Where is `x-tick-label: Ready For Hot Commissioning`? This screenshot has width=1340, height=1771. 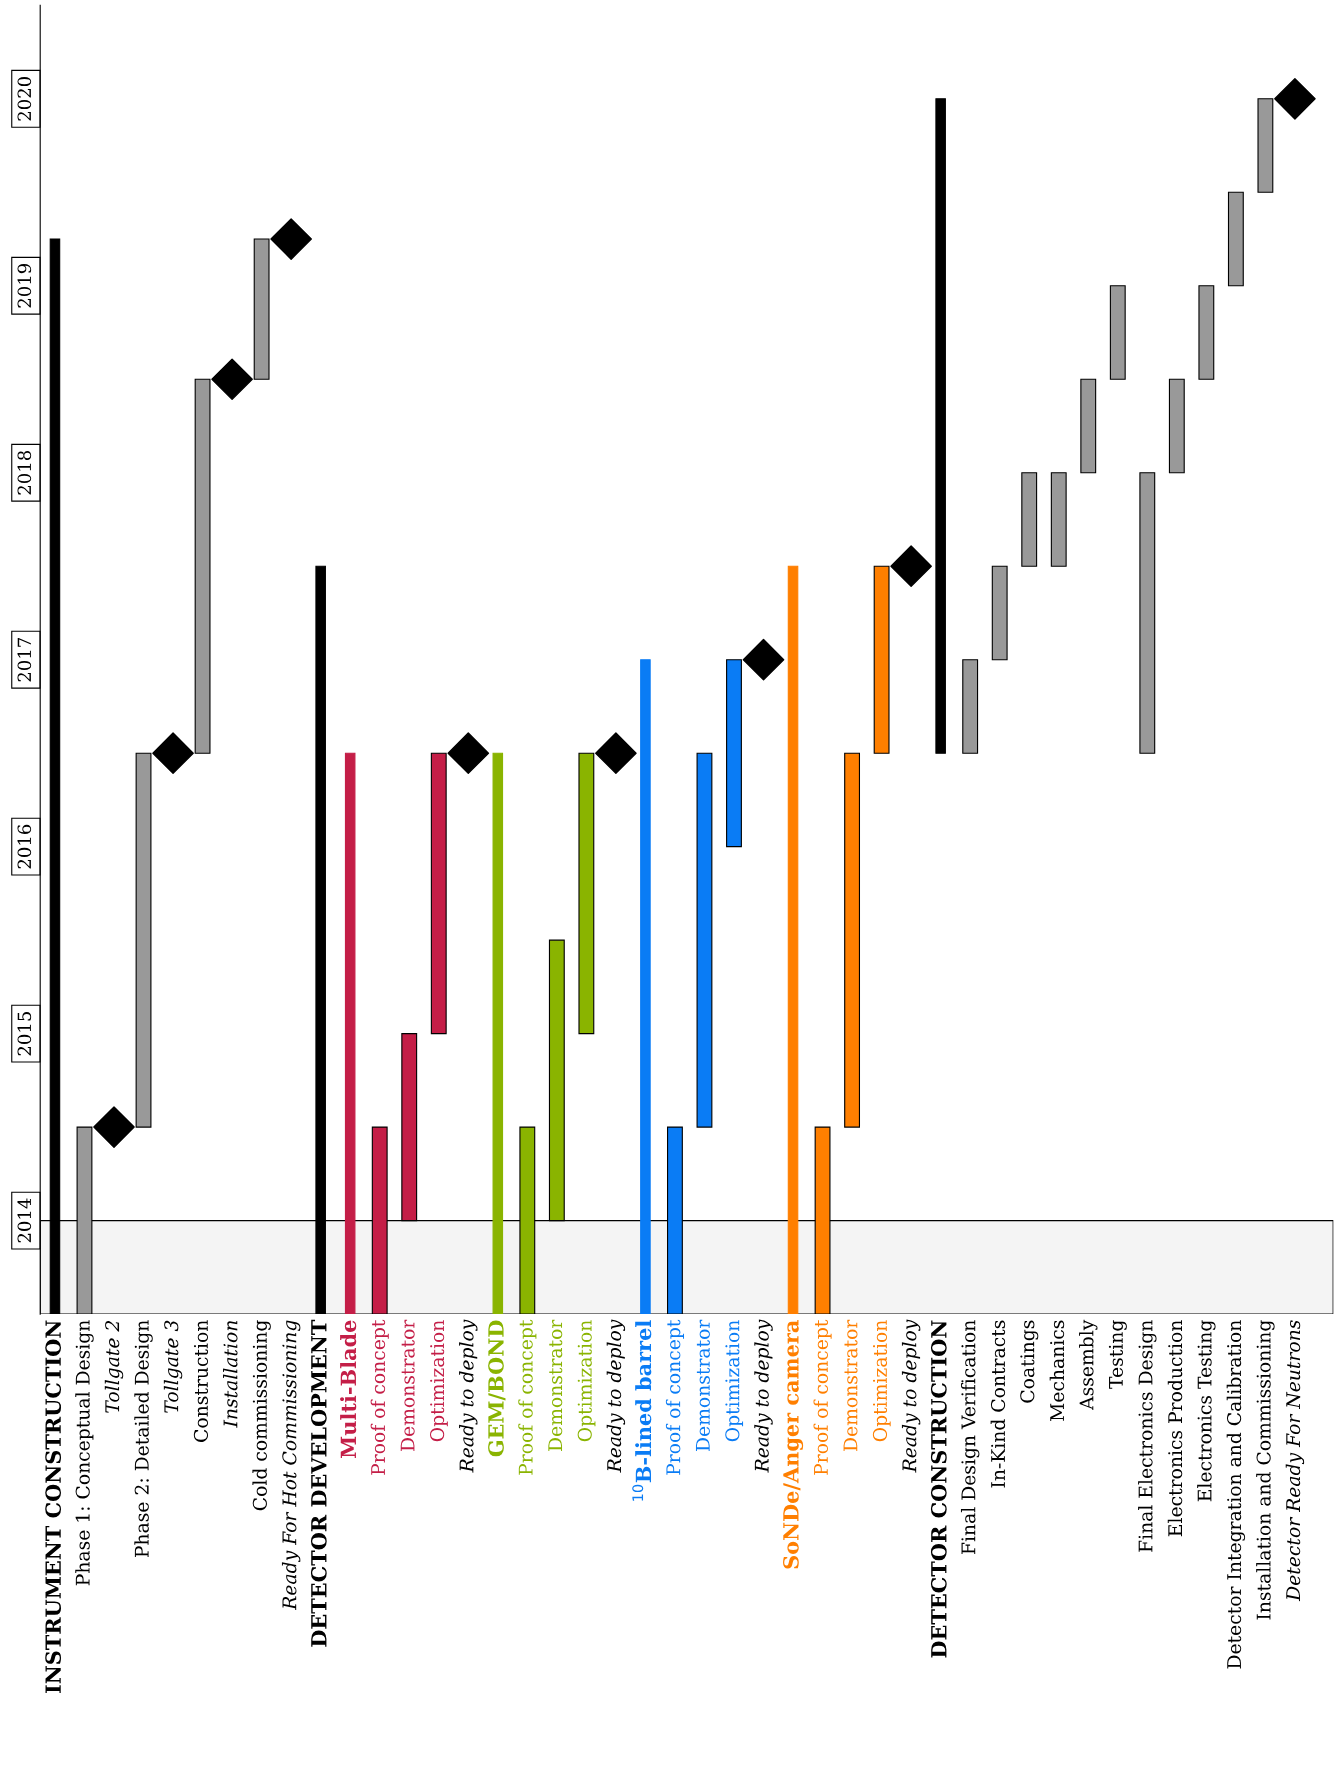 x-tick-label: Ready For Hot Commissioning is located at coordinates (291, 1465).